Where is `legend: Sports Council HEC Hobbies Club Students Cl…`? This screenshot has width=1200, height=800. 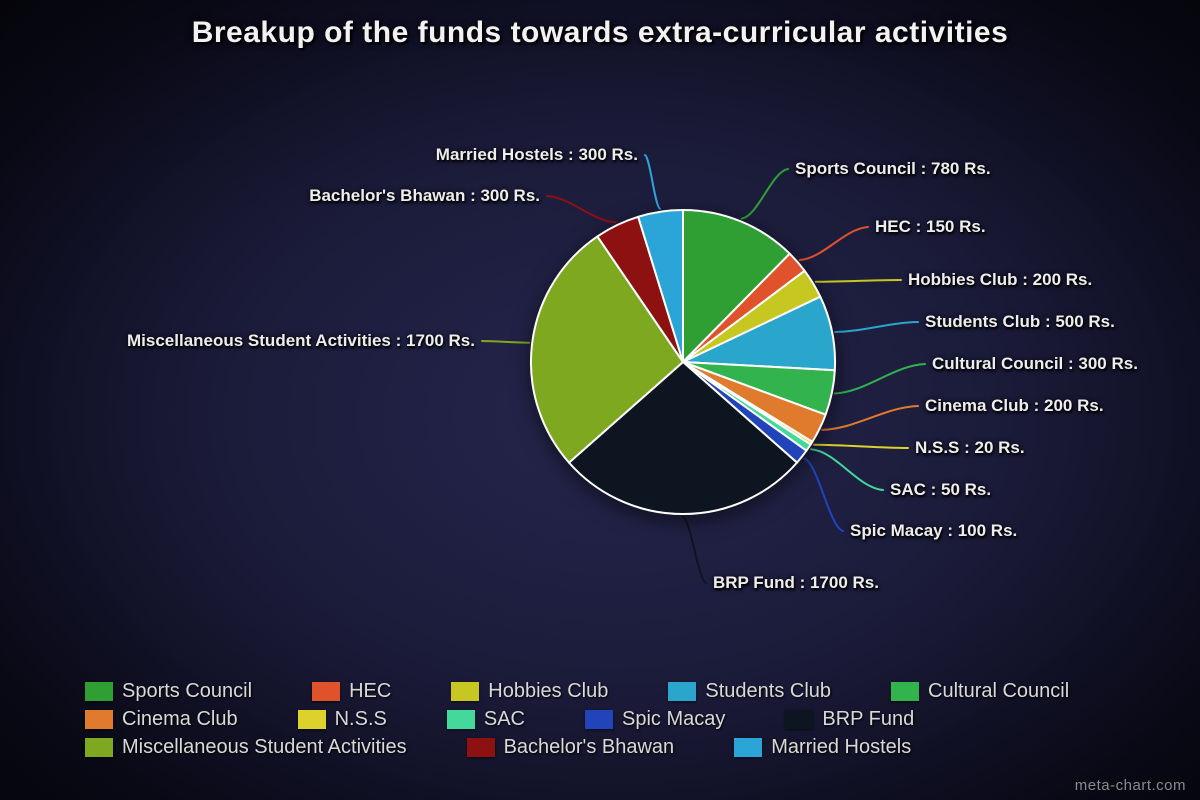
legend: Sports Council HEC Hobbies Club Students Cl… is located at coordinates (577, 719).